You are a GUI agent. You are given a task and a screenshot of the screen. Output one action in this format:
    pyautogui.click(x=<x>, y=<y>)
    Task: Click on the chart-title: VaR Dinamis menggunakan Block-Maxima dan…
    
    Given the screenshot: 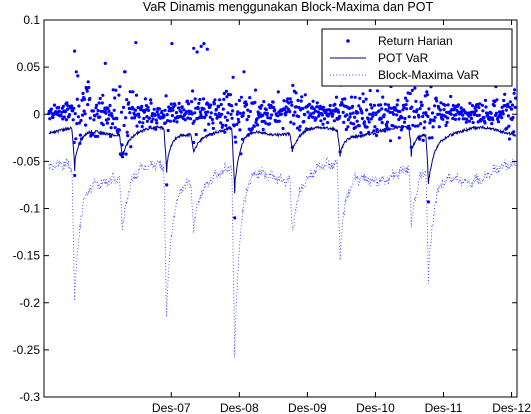 What is the action you would take?
    pyautogui.click(x=288, y=7)
    